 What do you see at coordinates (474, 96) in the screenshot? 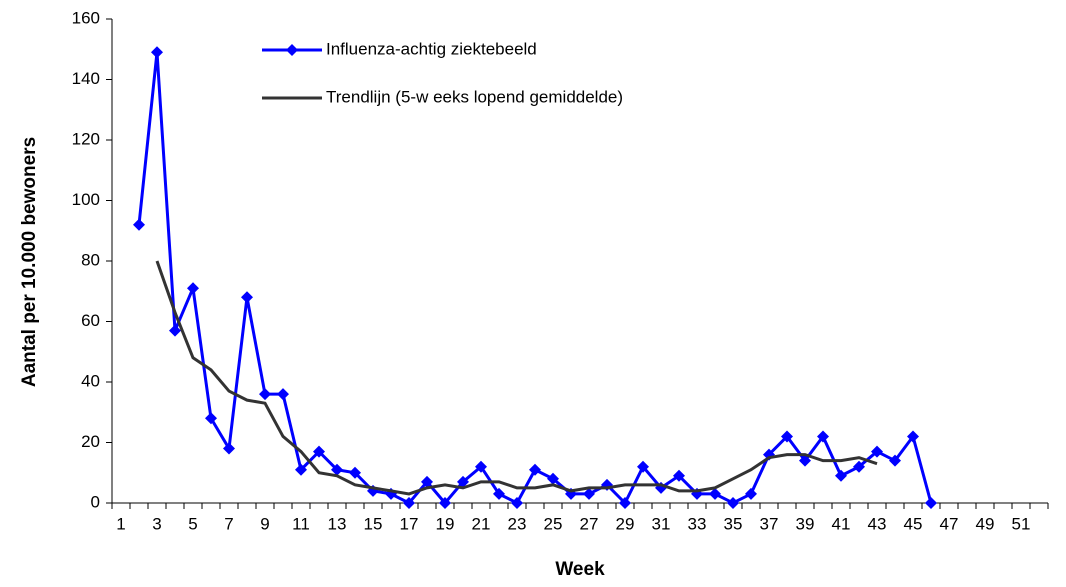
I see `legend-label: Trendlijn (5-w eeks lopend gemiddelde)` at bounding box center [474, 96].